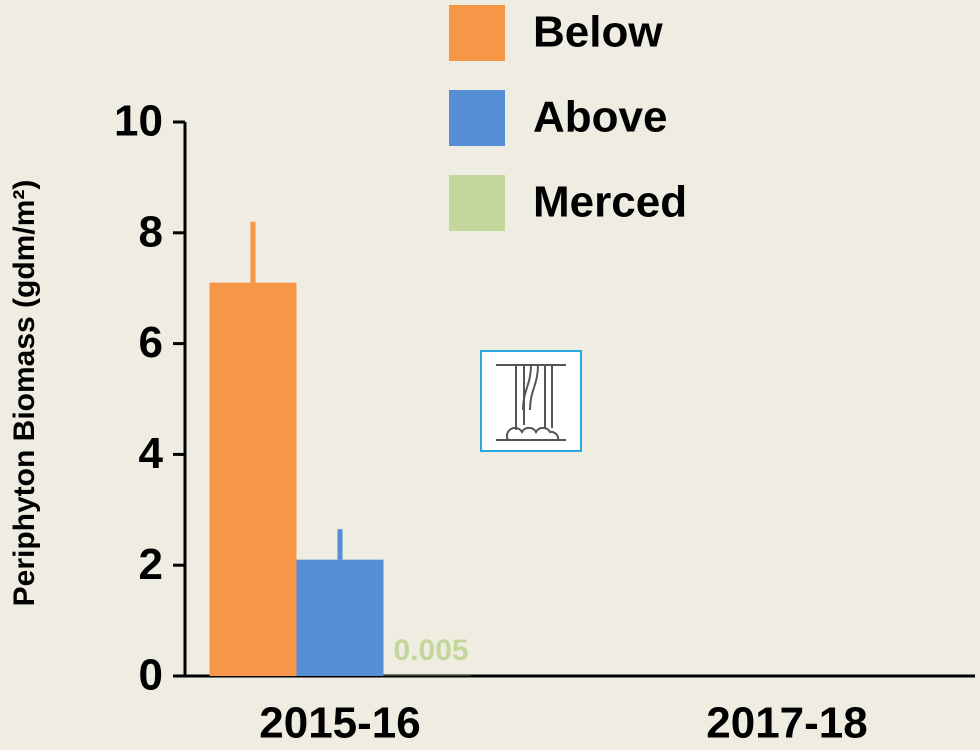 This screenshot has width=980, height=750. What do you see at coordinates (600, 117) in the screenshot?
I see `legend-label: Above` at bounding box center [600, 117].